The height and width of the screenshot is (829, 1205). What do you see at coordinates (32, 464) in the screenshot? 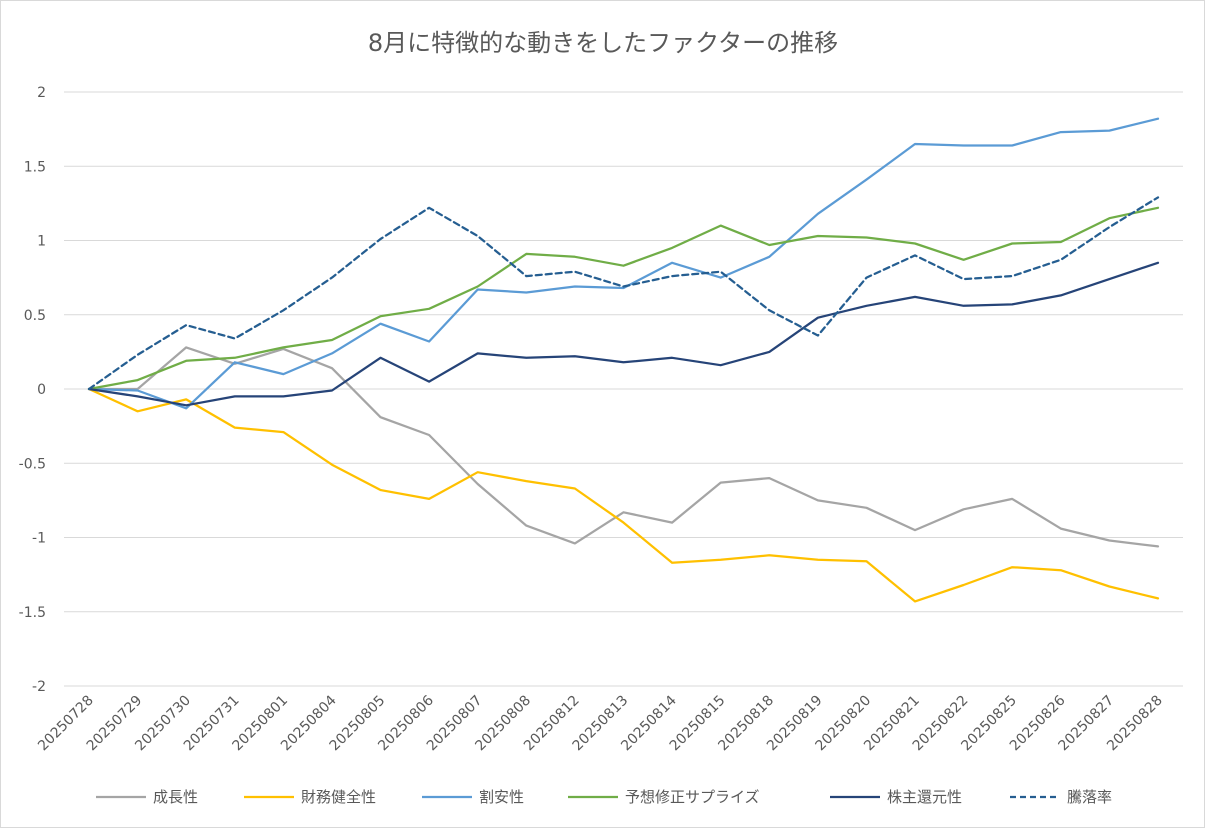
I see `y-tick-label: -0.5` at bounding box center [32, 464].